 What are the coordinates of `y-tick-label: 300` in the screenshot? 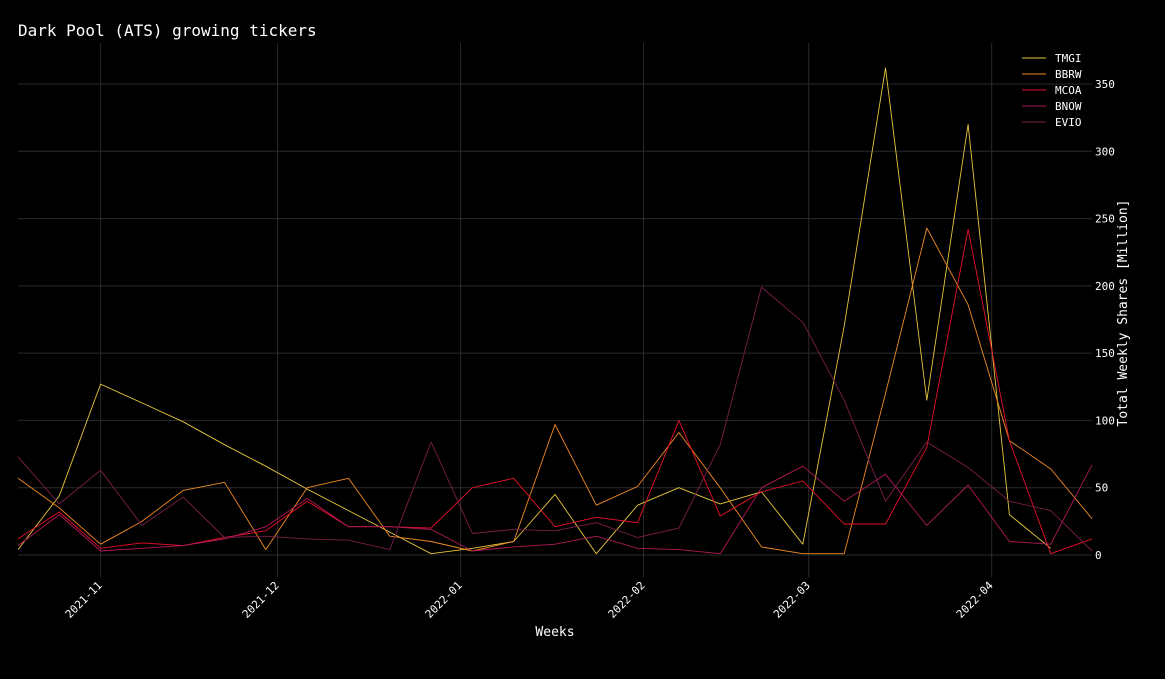 It's located at (1105, 151).